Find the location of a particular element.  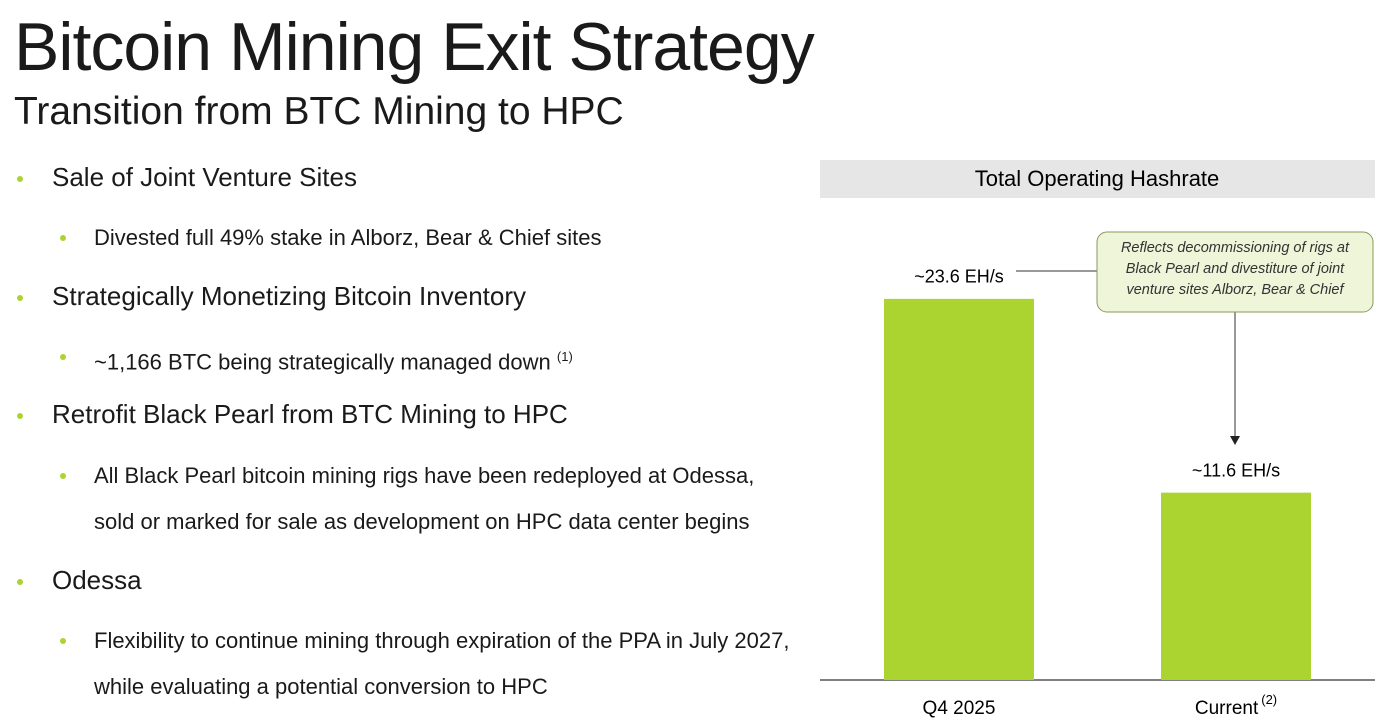

x-tick-label: Current (2) is located at coordinates (1236, 705).